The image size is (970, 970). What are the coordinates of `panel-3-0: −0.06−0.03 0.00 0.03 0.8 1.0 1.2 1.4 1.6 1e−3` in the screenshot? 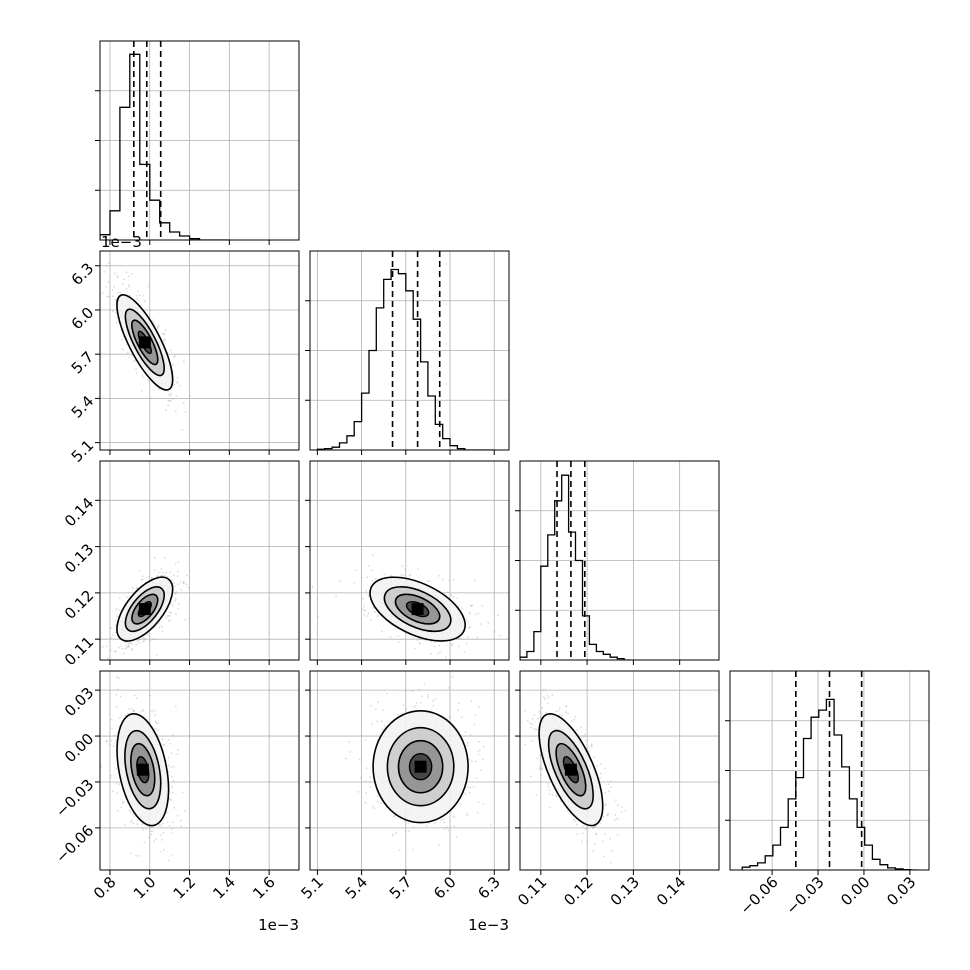 It's located at (176, 802).